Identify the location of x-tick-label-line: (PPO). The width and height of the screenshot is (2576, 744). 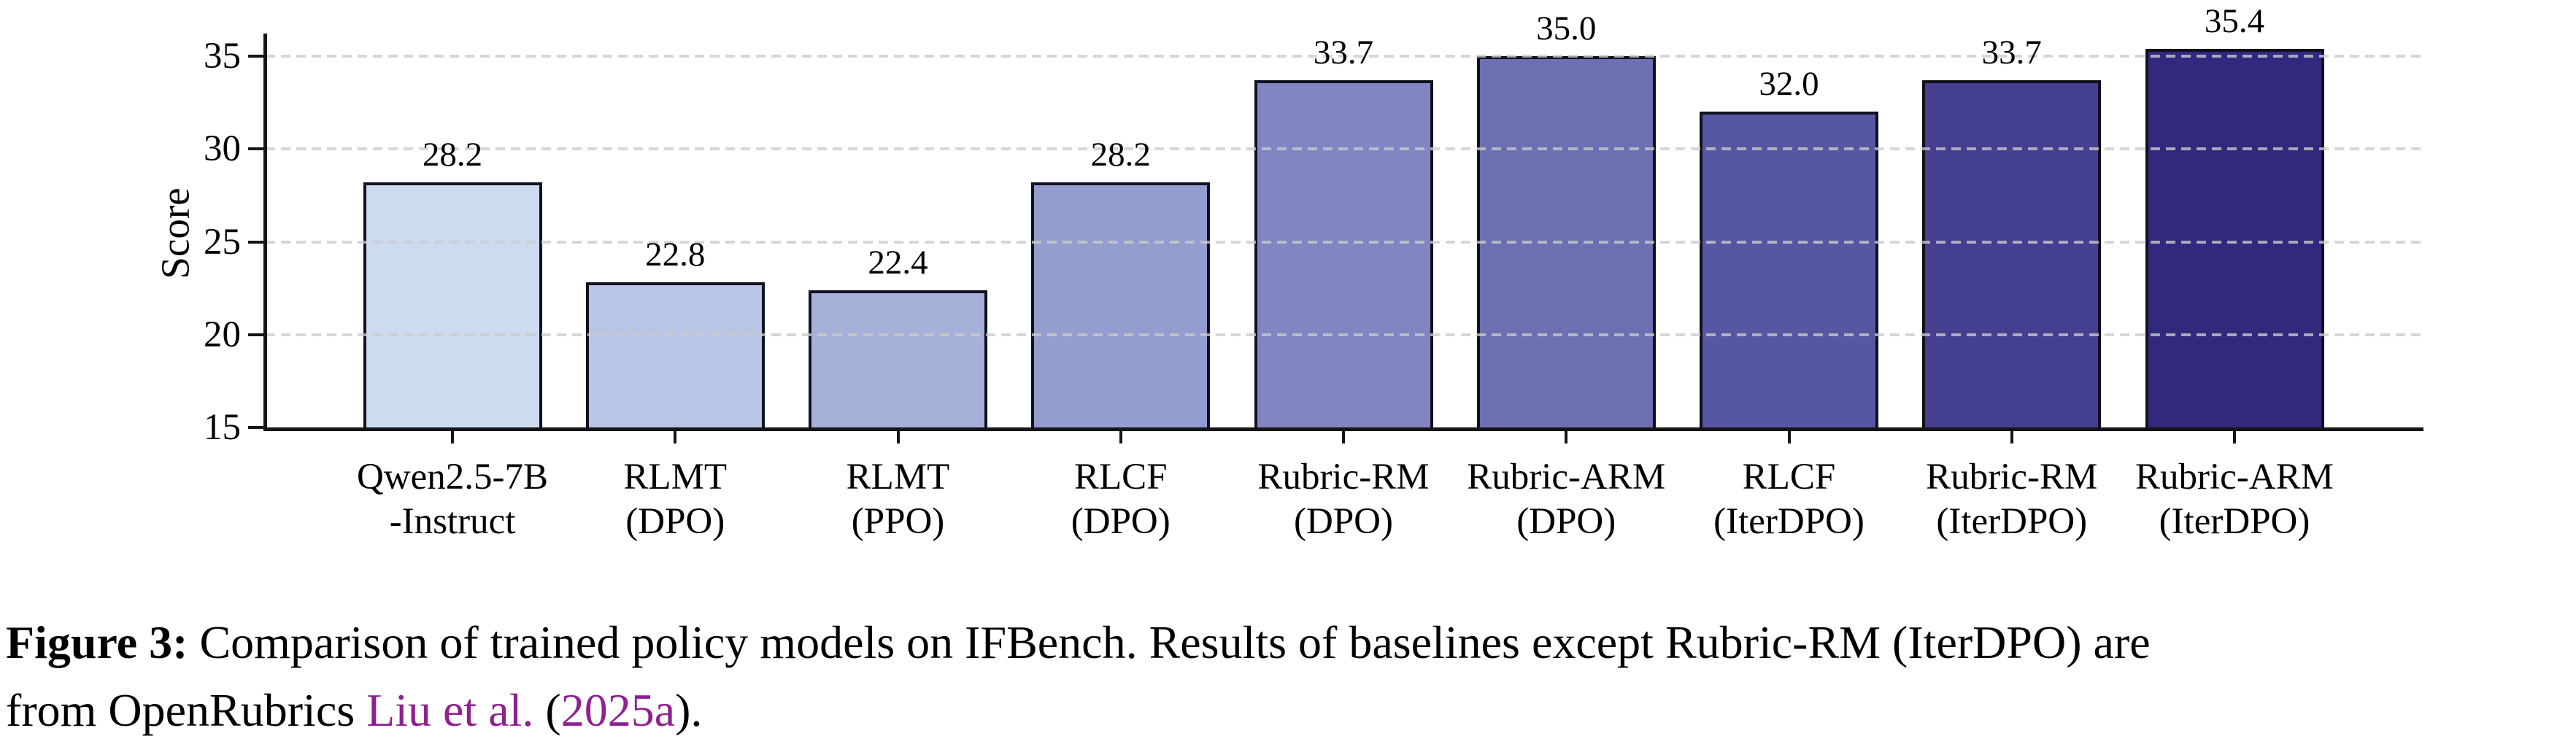
(898, 521).